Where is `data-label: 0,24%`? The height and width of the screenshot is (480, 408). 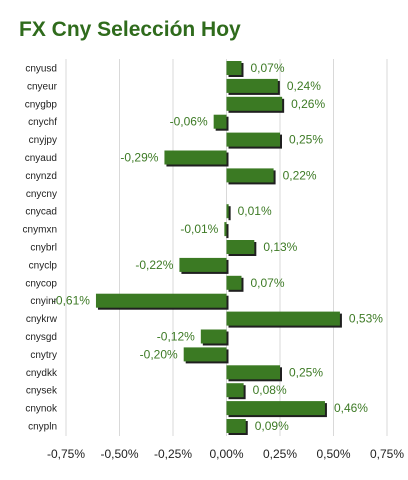
data-label: 0,24% is located at coordinates (304, 86).